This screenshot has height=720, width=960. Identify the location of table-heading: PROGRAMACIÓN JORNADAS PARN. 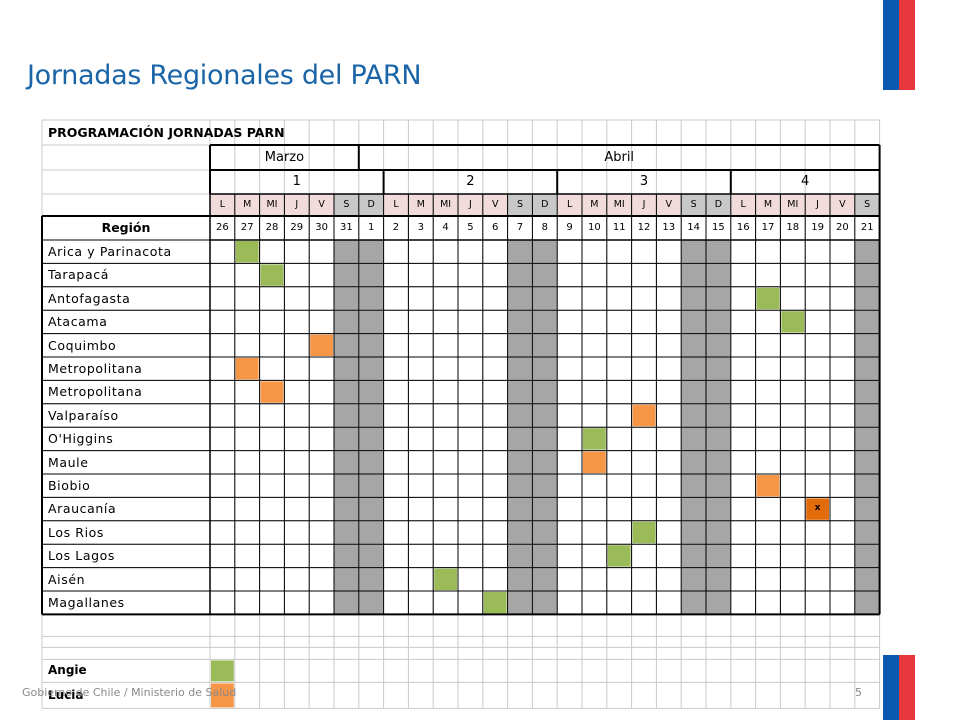
(166, 132).